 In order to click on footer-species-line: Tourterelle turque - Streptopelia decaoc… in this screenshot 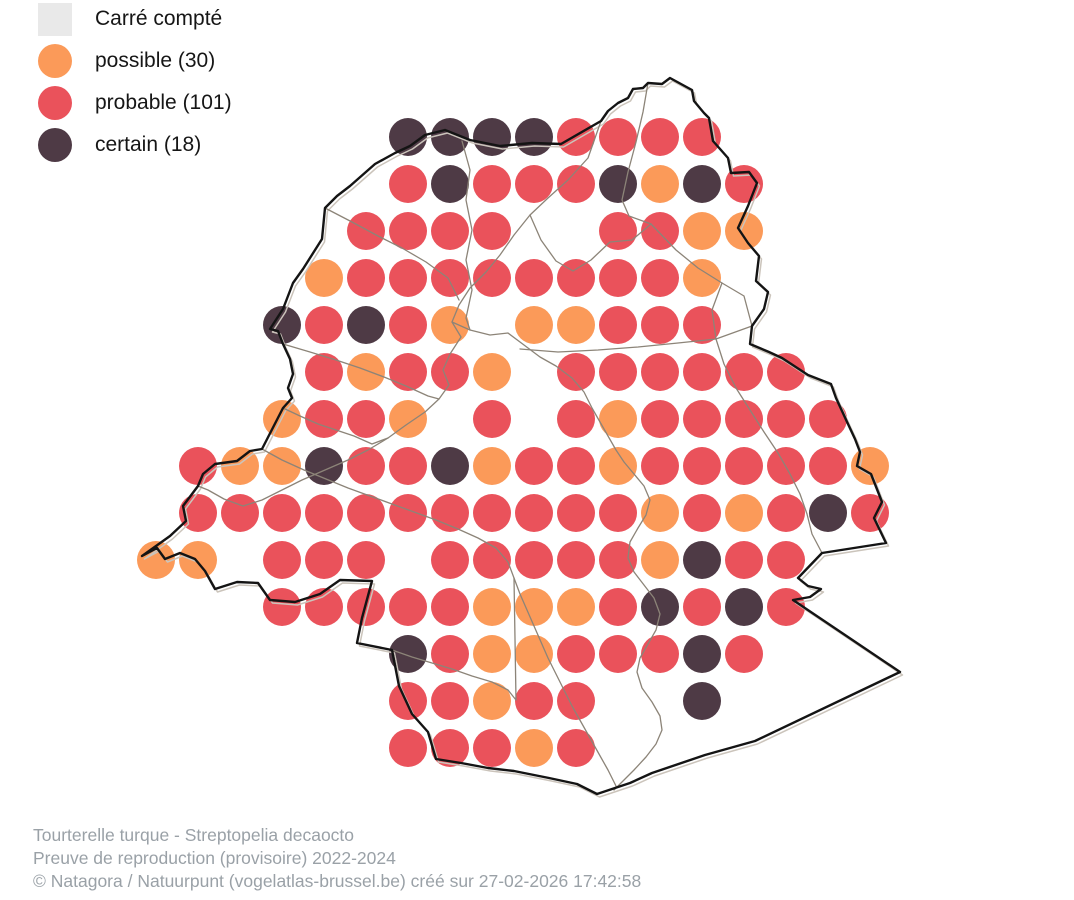, I will do `click(194, 835)`.